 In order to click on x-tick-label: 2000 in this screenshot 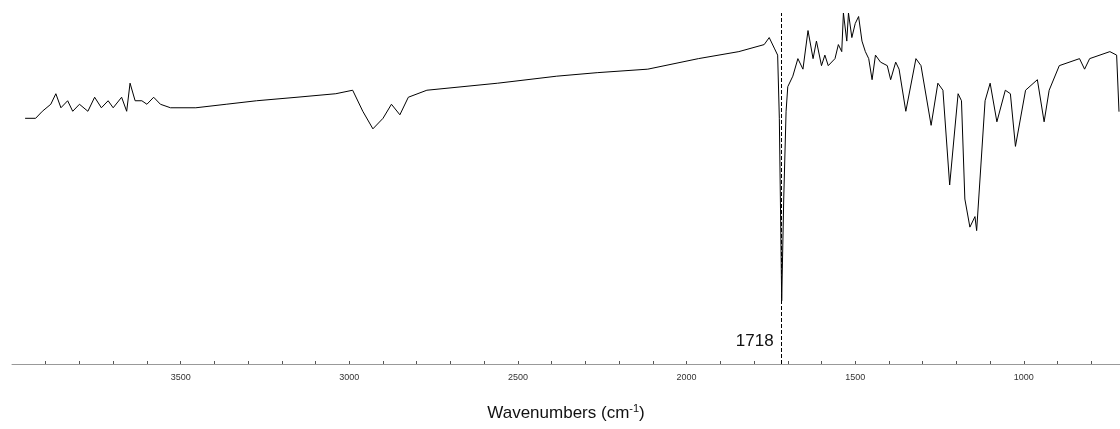, I will do `click(686, 376)`.